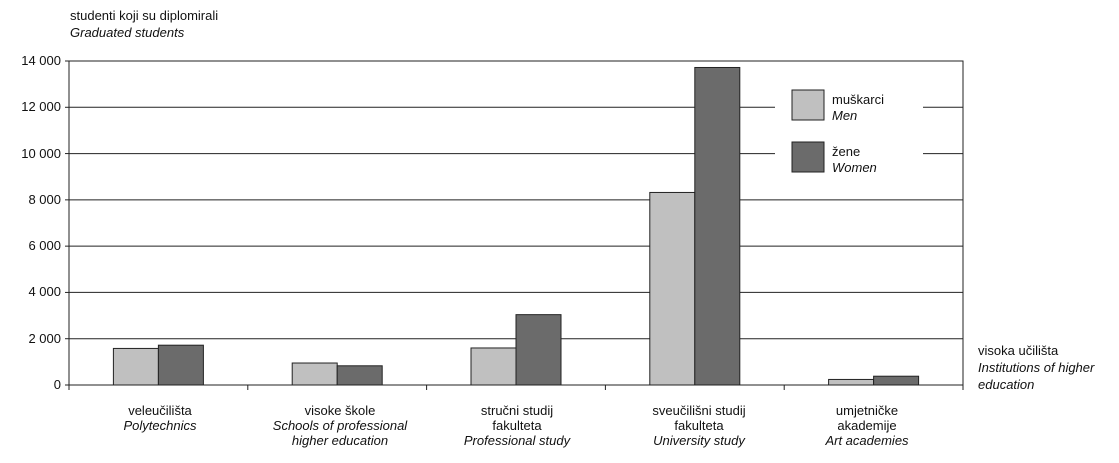 The height and width of the screenshot is (463, 1119). I want to click on category-label-en: Polytechnics, so click(160, 425).